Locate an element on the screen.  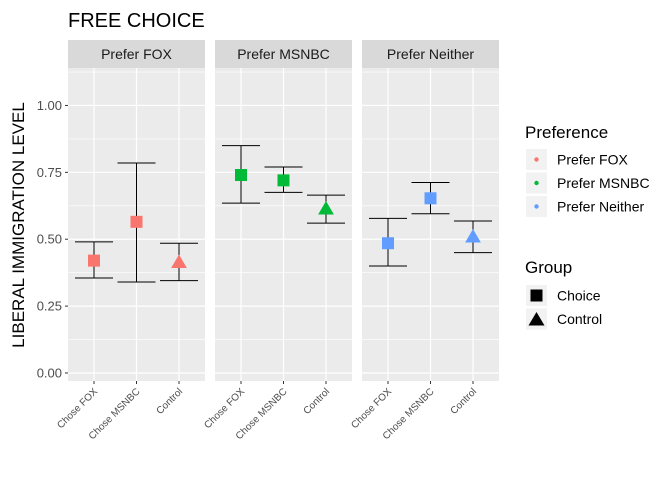
y-axis-title: LIBERAL IMMIGRATION LEVEL is located at coordinates (18, 225).